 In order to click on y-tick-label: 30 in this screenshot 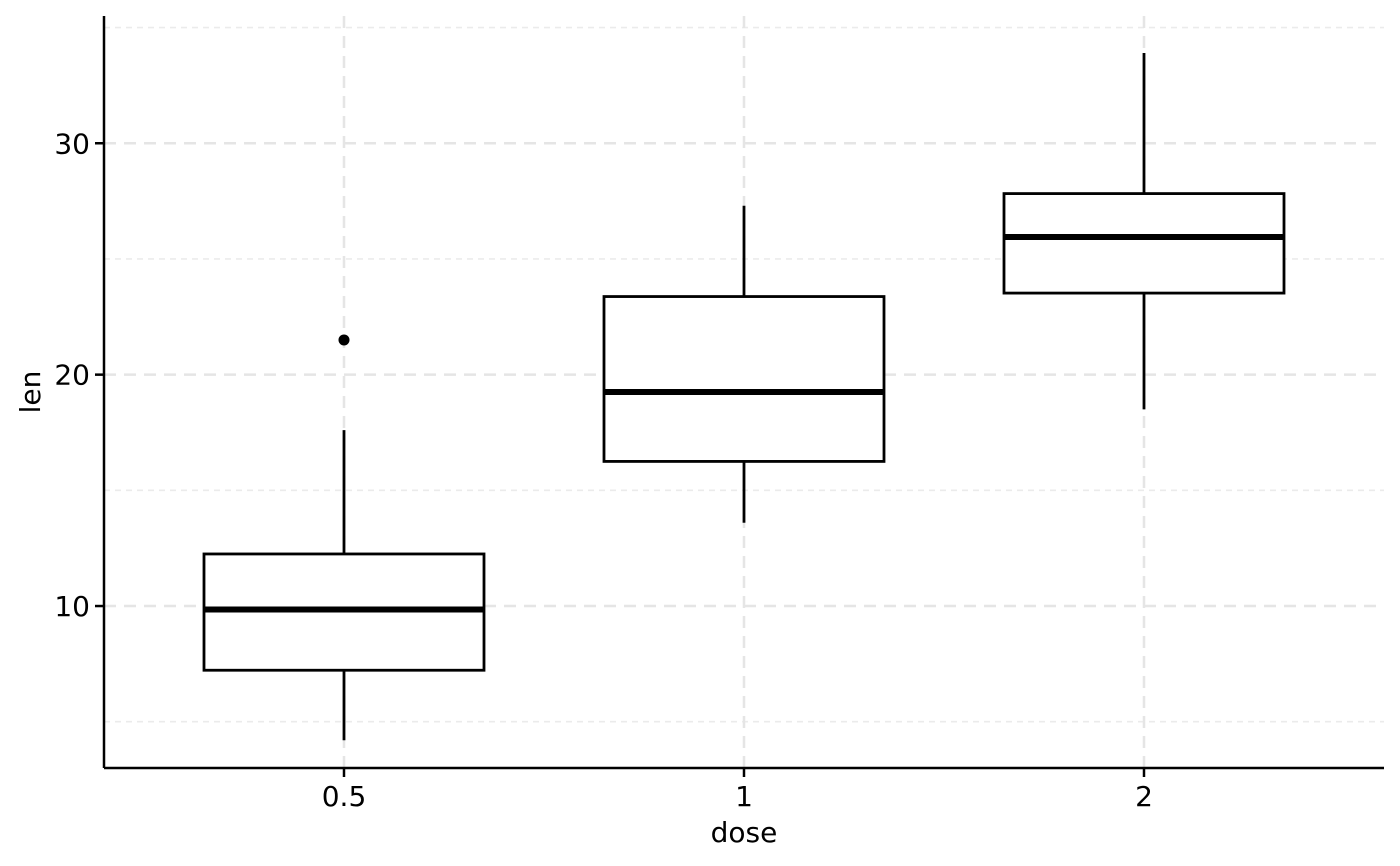, I will do `click(72, 143)`.